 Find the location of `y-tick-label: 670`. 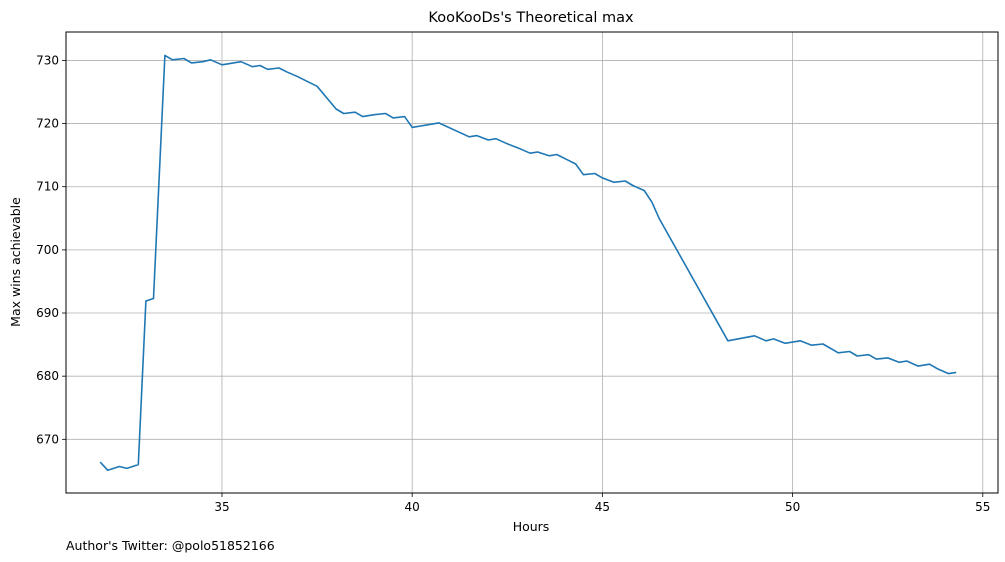

y-tick-label: 670 is located at coordinates (47, 439).